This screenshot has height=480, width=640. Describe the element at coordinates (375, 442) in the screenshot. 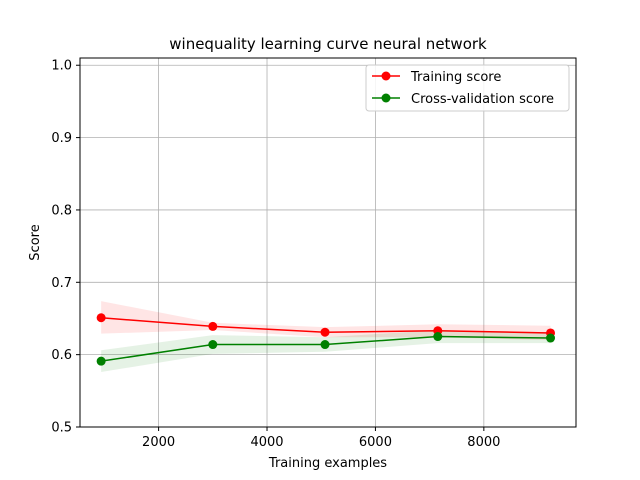

I see `x-tick-label: 6000` at that location.